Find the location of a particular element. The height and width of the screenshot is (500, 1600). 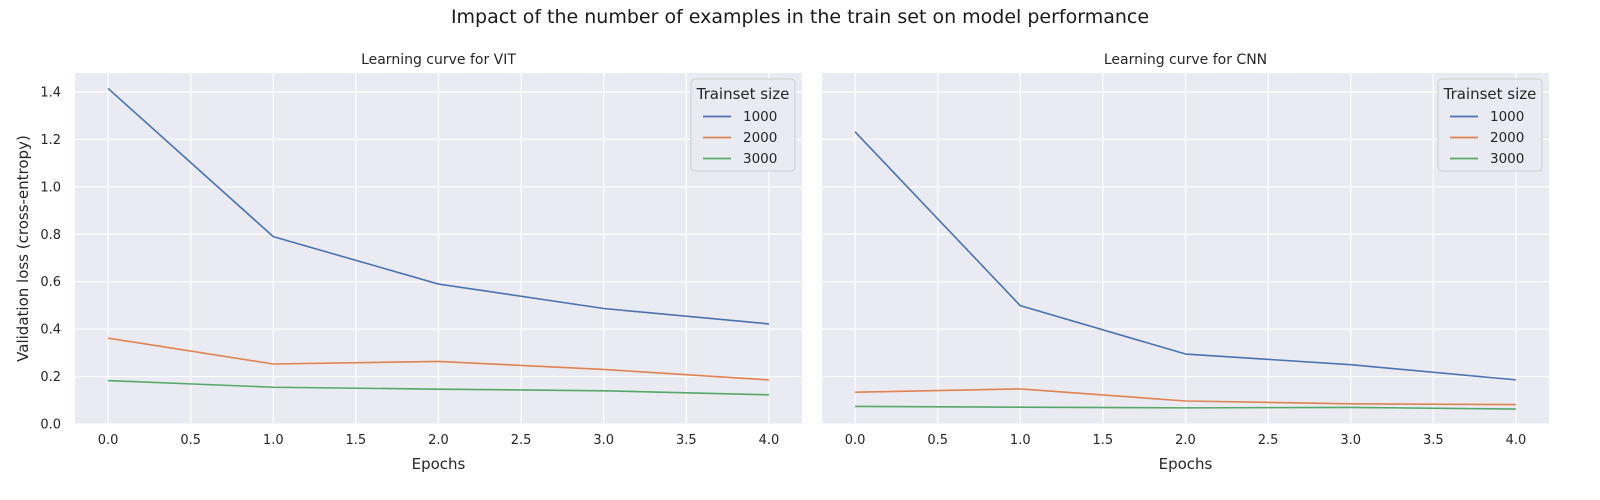

y-tick-label: 0.0 is located at coordinates (50, 425).